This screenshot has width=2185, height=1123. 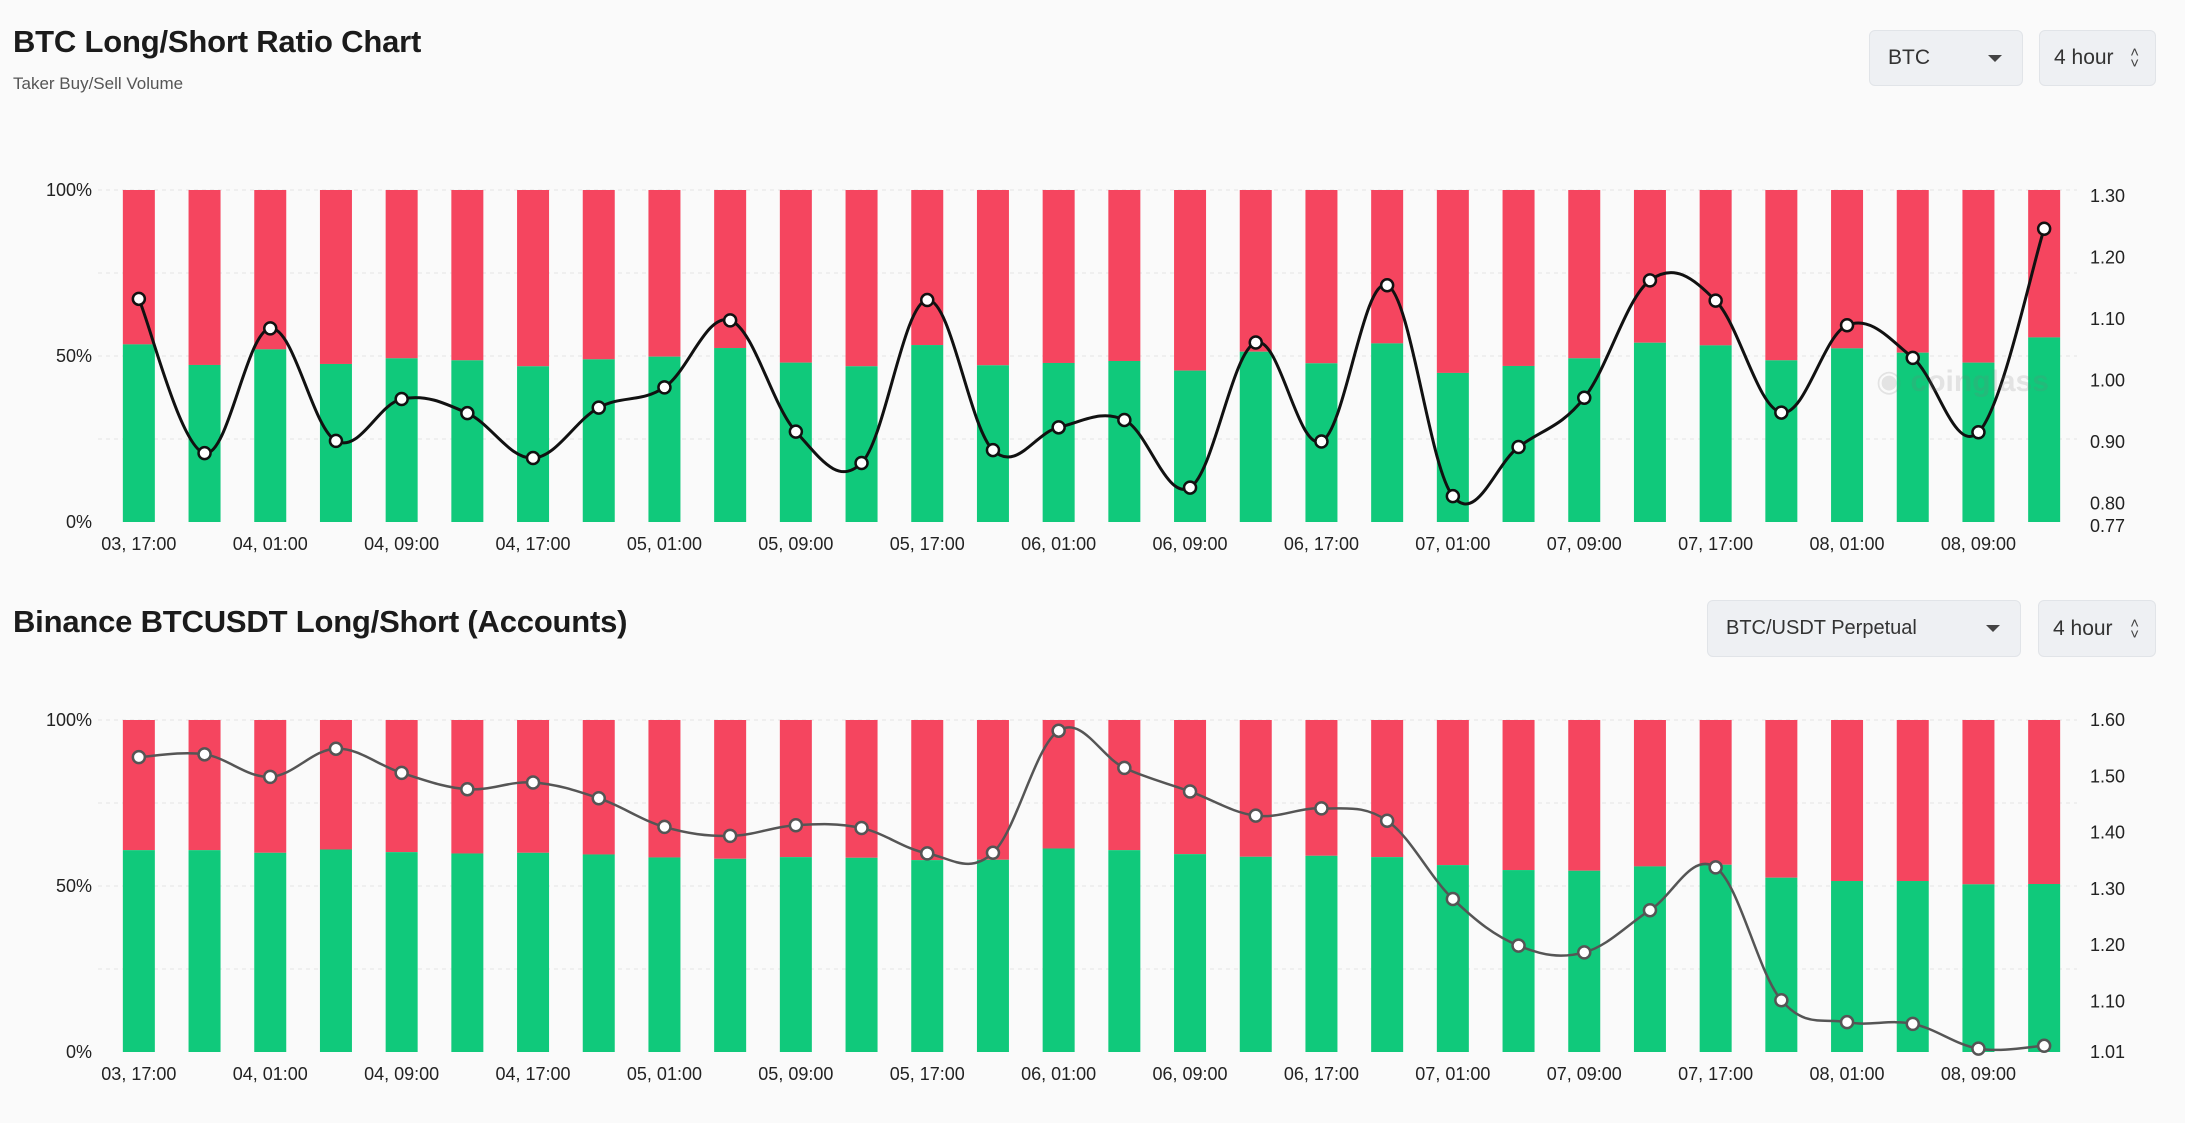 I want to click on symbol-select-2-value: BTC/USDT Perpetual, so click(x=1821, y=628).